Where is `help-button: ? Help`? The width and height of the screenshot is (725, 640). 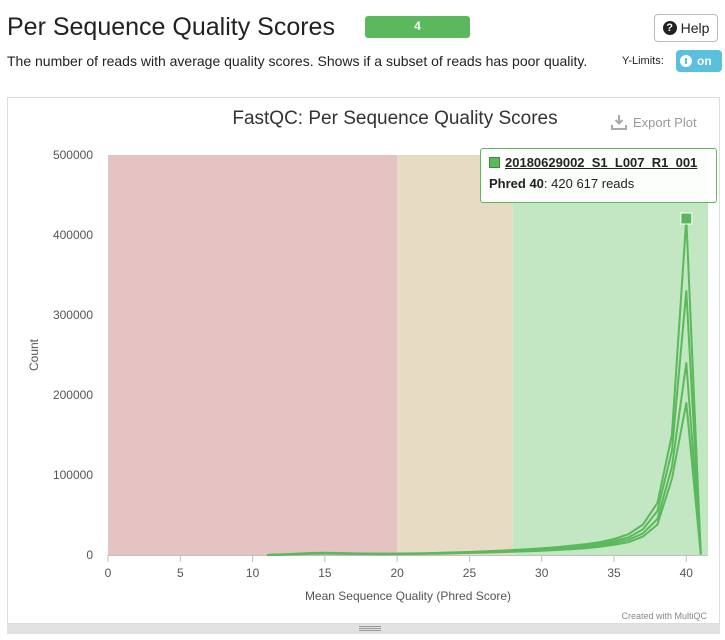
help-button: ? Help is located at coordinates (686, 28).